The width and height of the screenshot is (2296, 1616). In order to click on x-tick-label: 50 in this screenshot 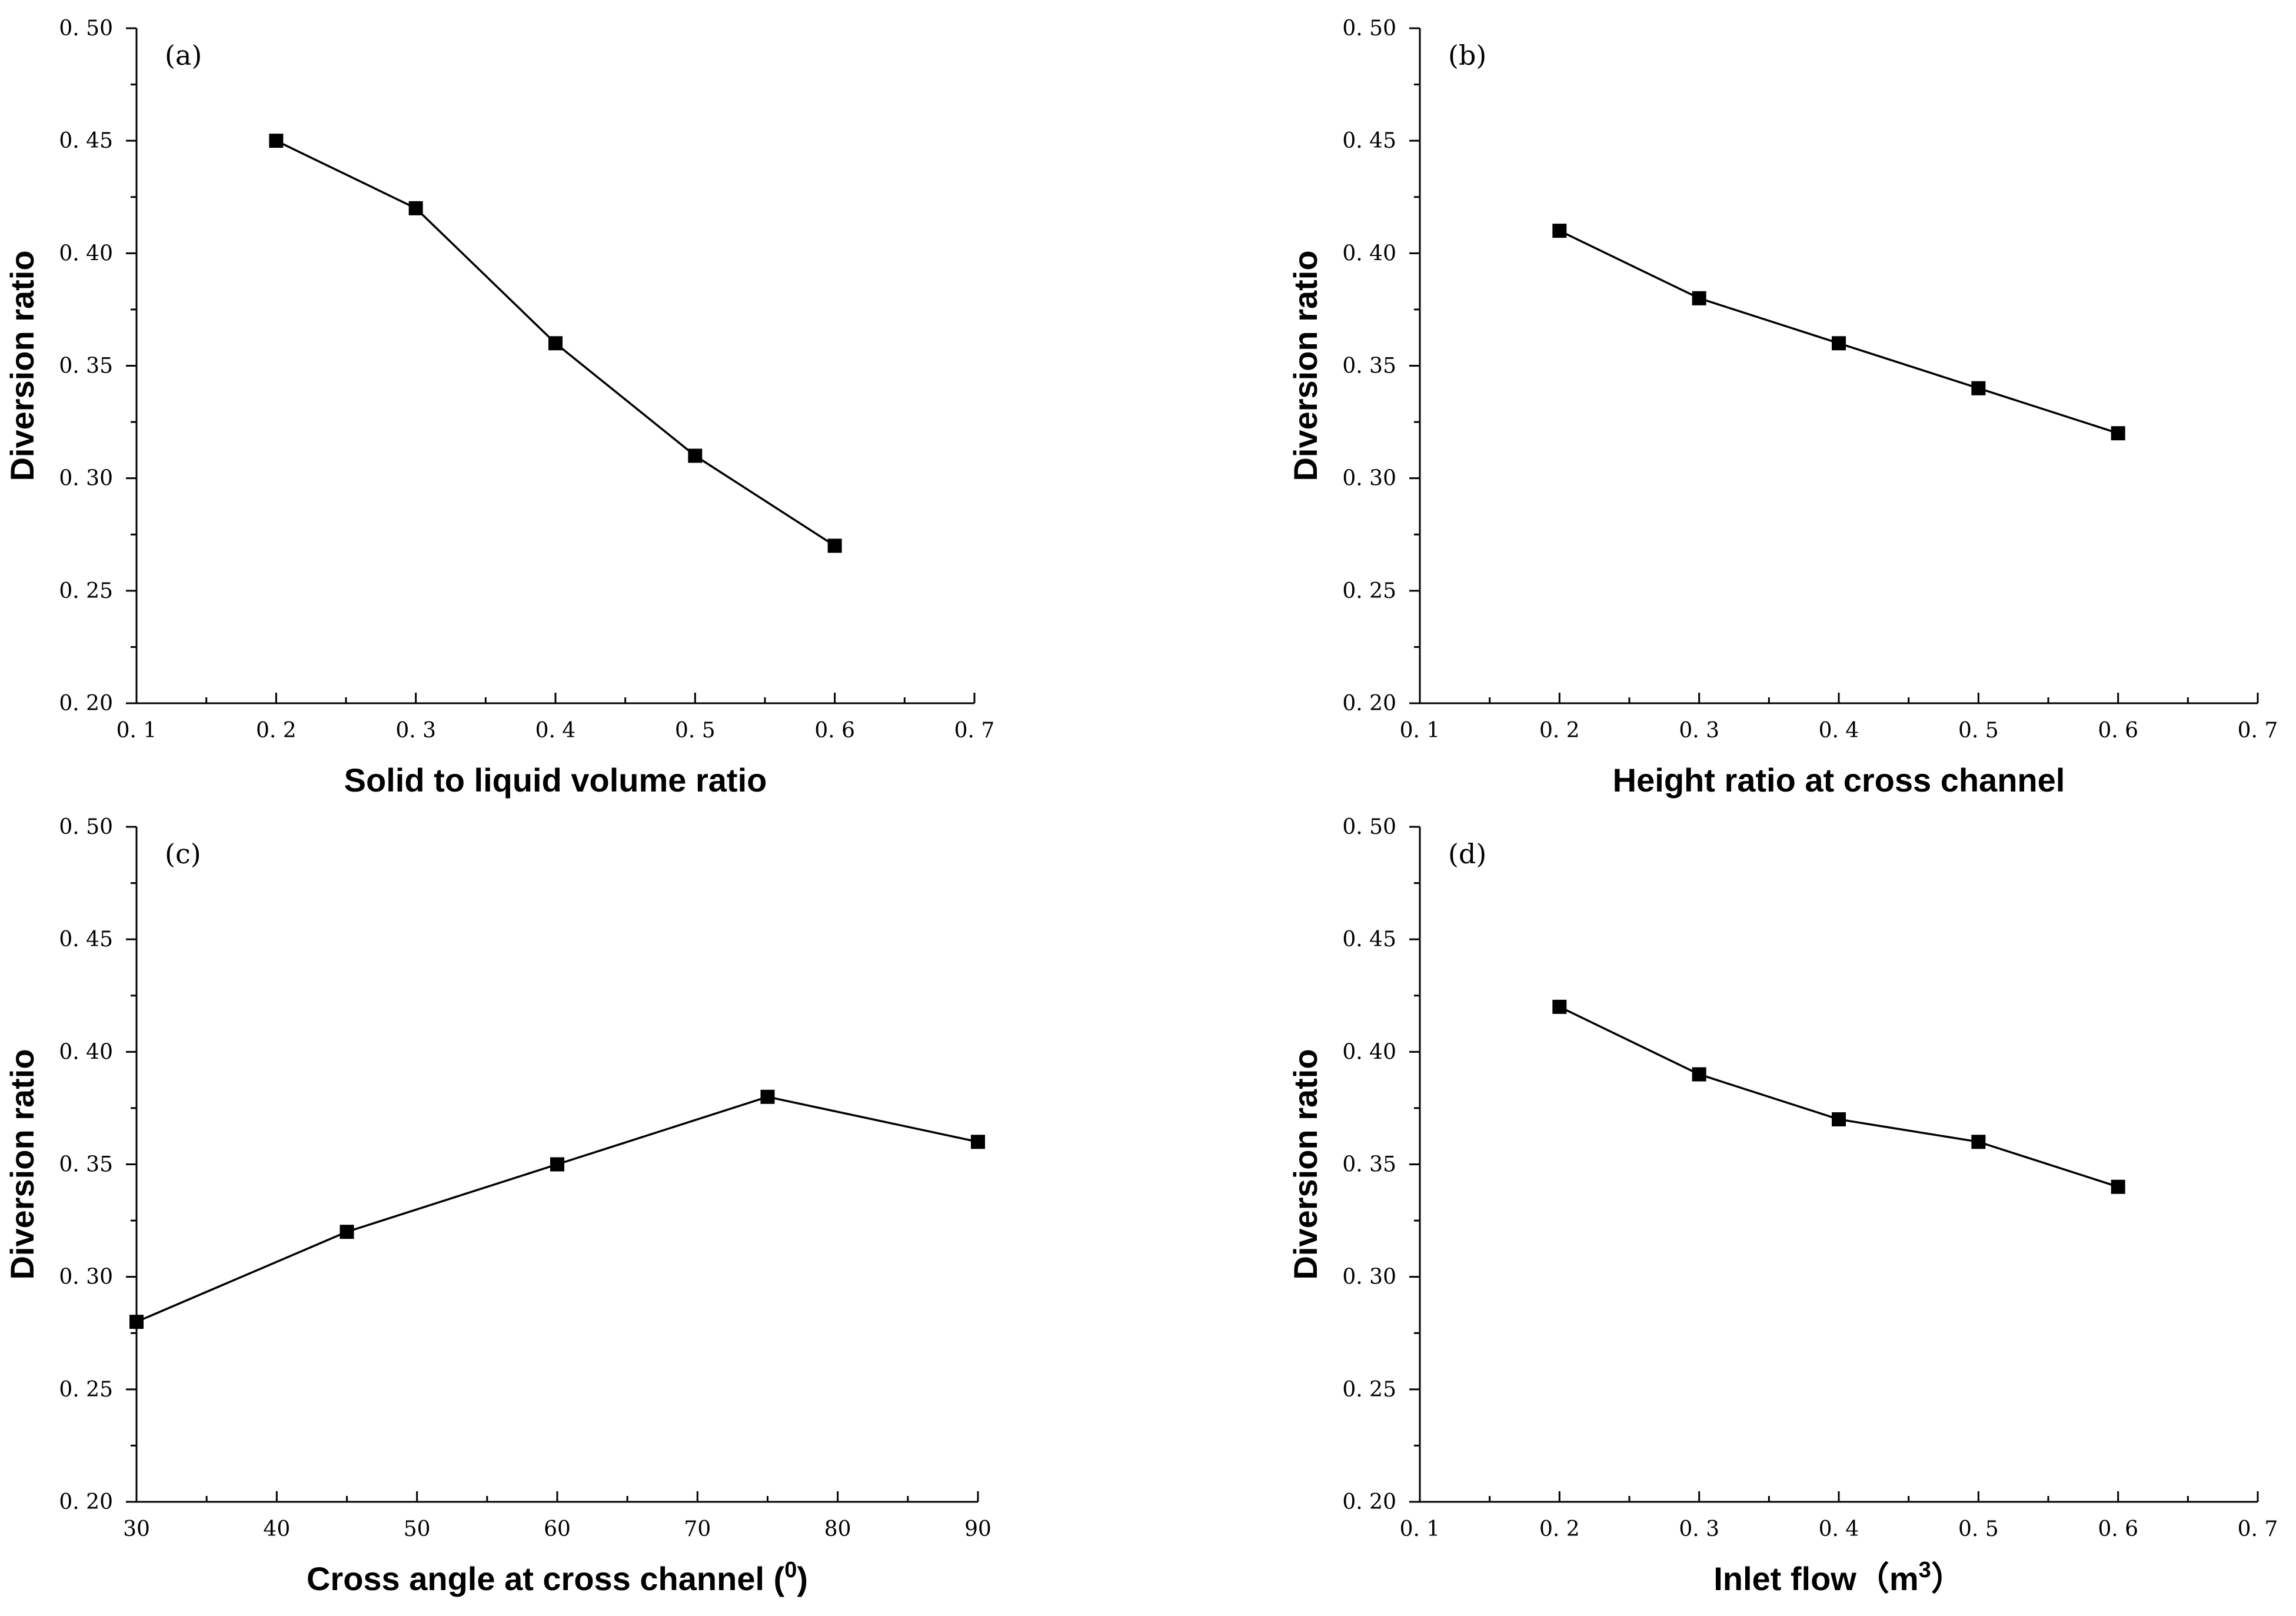, I will do `click(418, 1529)`.